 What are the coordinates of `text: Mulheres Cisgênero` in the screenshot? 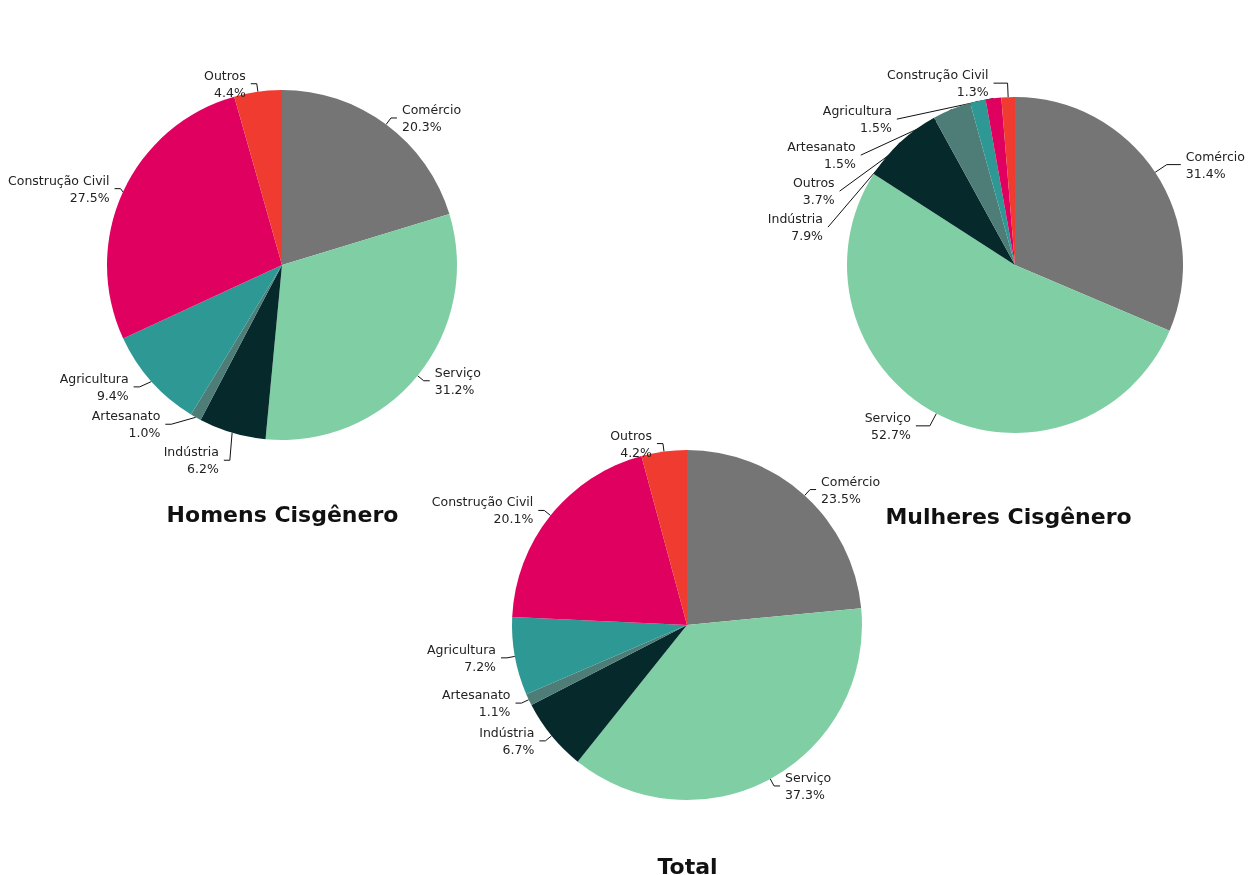 It's located at (1008, 516).